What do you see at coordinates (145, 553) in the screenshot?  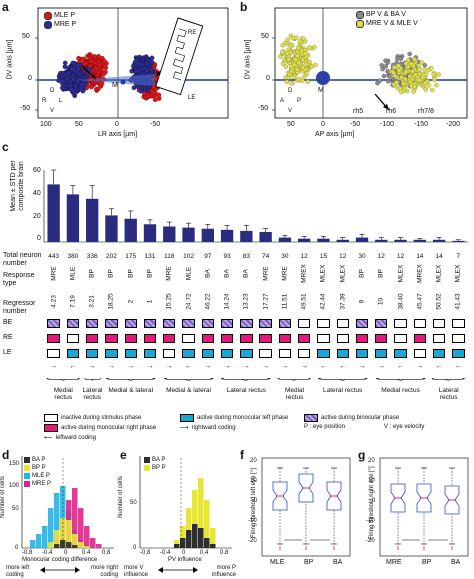 I see `panel-e-xtick-0: -0.8` at bounding box center [145, 553].